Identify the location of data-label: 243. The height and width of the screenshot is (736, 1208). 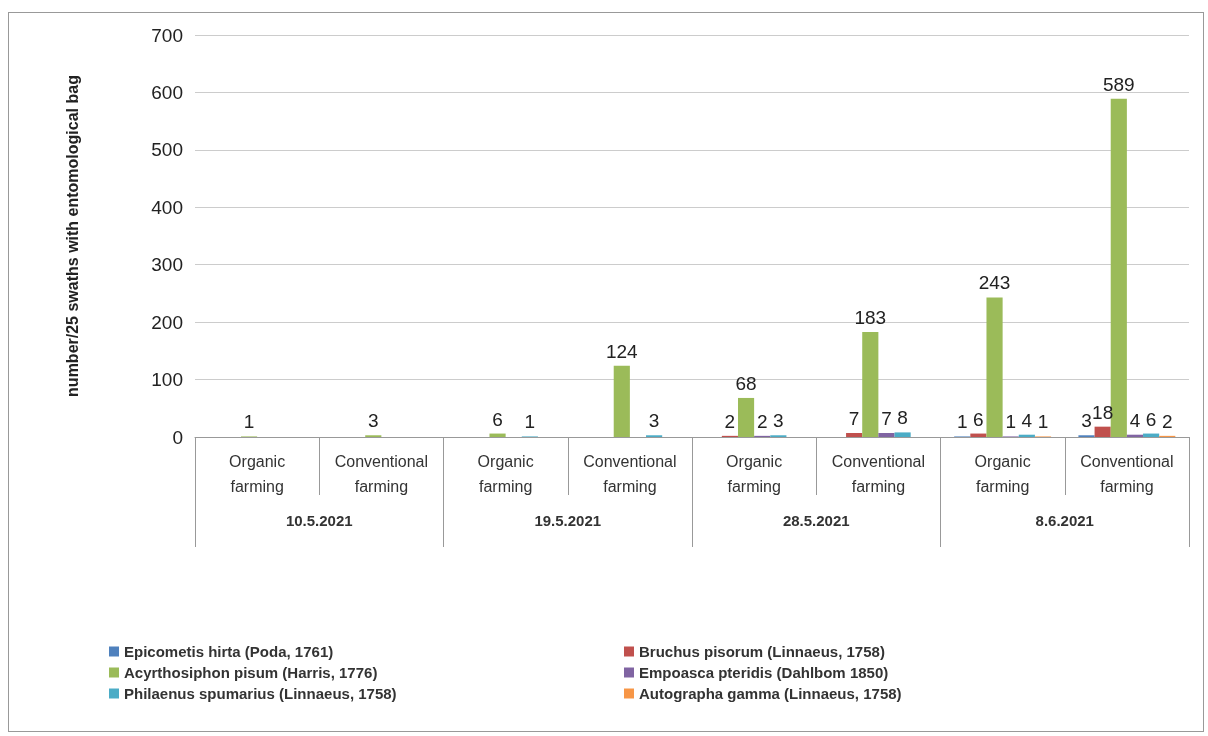
(994, 283).